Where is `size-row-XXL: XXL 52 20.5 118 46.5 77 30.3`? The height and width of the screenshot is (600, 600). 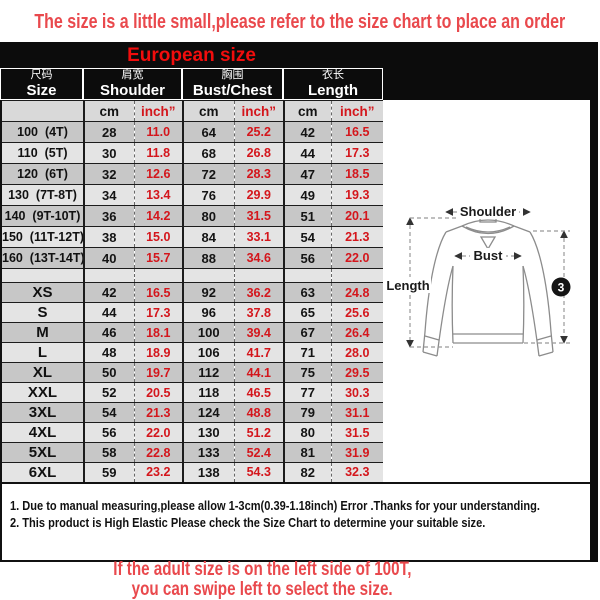
size-row-XXL: XXL 52 20.5 118 46.5 77 30.3 is located at coordinates (192, 392).